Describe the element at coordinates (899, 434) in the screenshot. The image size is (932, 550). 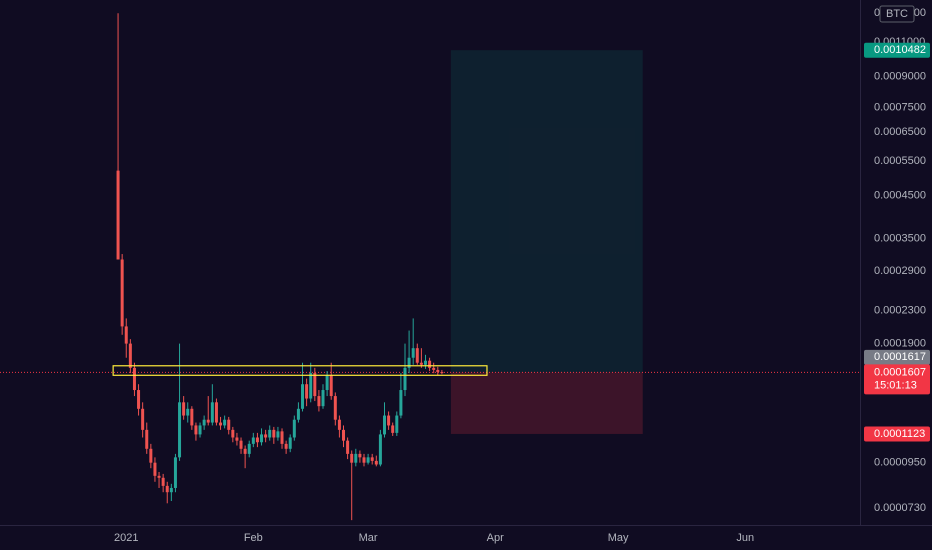
I see `stop-label: 0.0001123` at that location.